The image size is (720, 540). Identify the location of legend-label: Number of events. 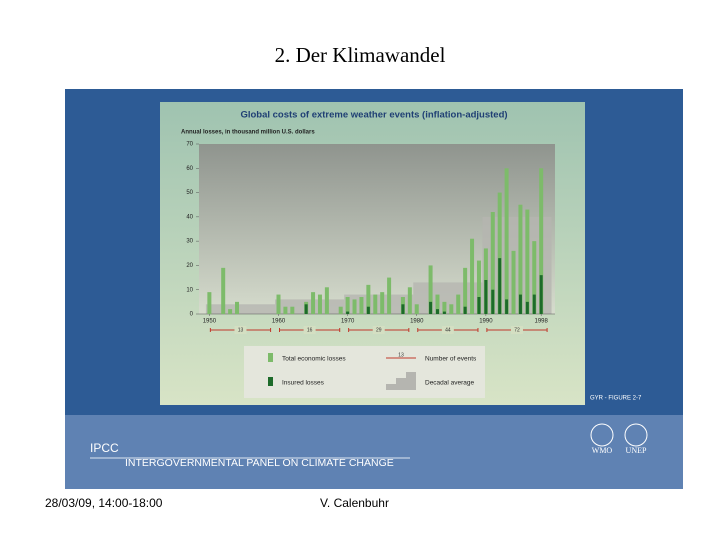
(451, 359).